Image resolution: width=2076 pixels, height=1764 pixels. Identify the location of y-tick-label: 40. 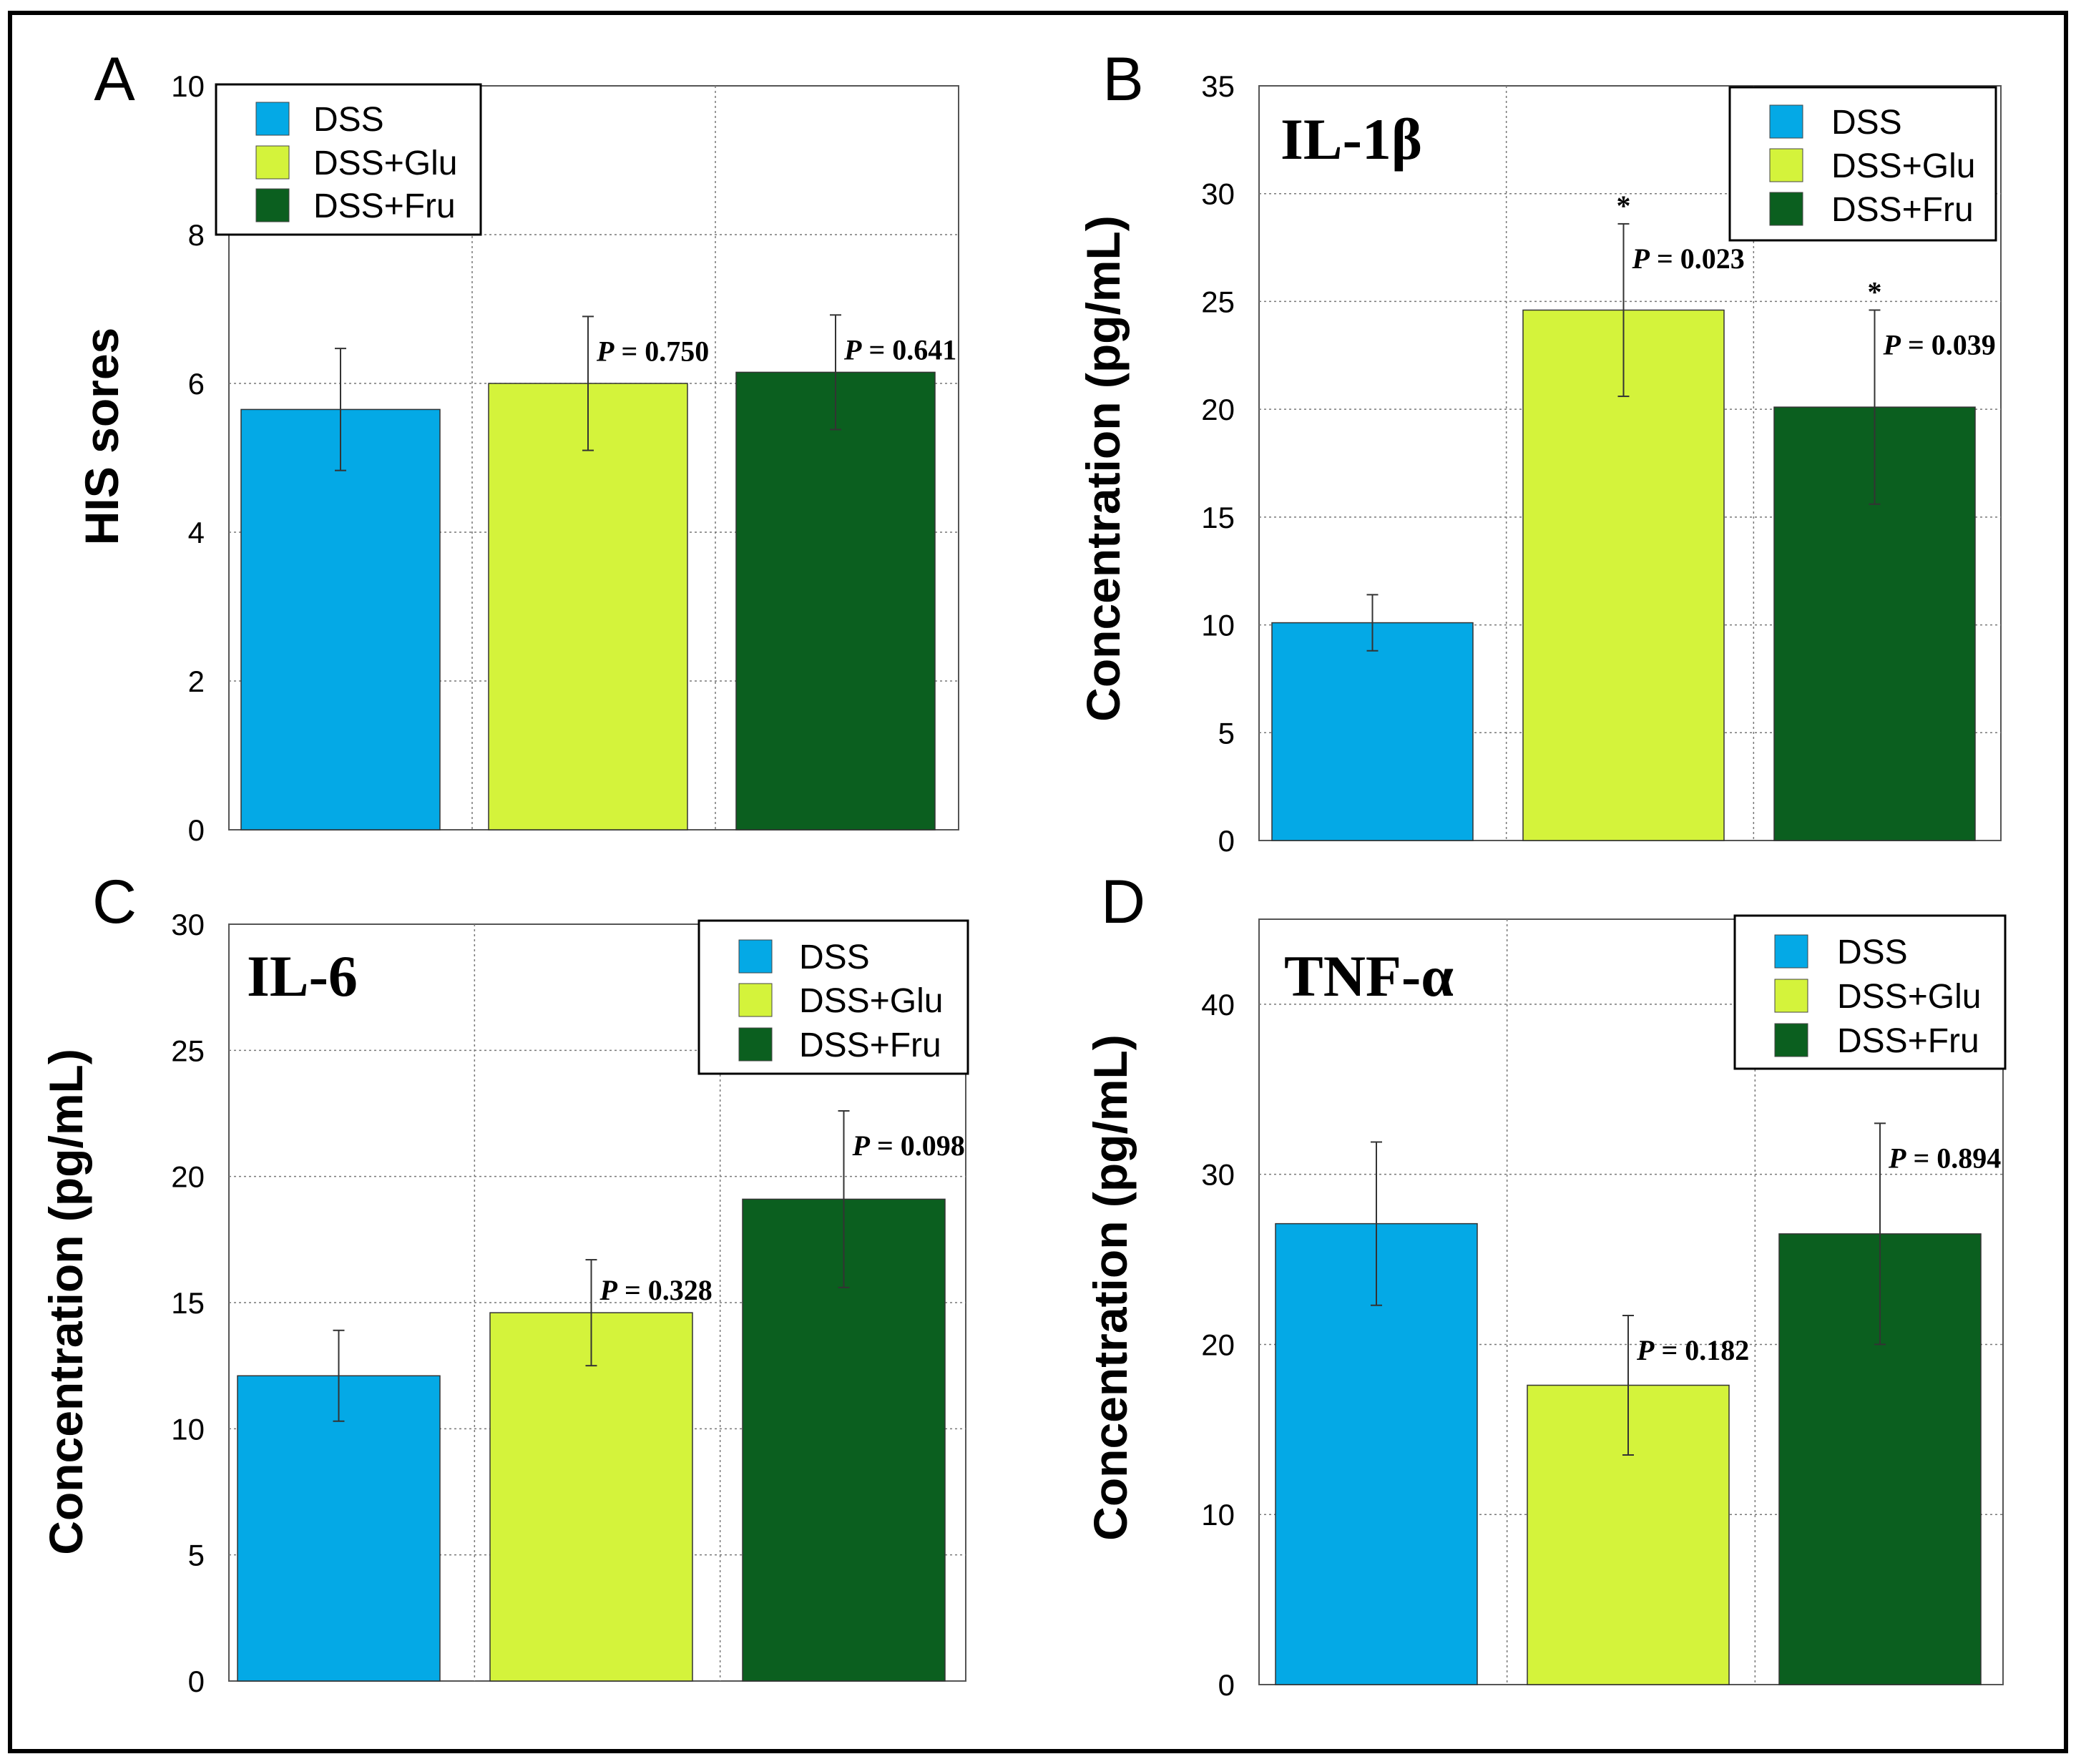
(1218, 1004).